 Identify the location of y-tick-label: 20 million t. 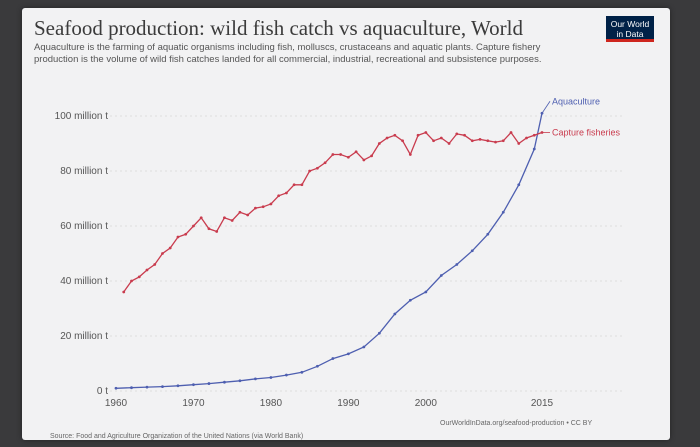
(84, 336).